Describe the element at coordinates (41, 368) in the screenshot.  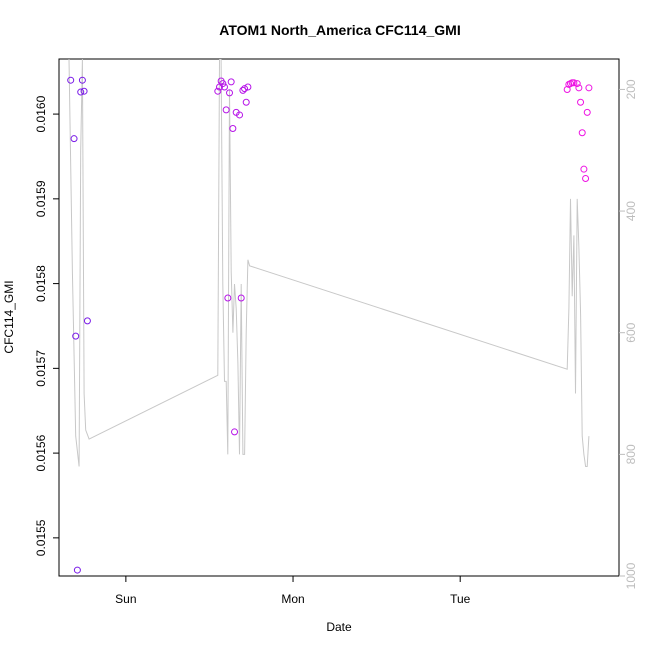
I see `y-tick-label-2: 0.0157` at that location.